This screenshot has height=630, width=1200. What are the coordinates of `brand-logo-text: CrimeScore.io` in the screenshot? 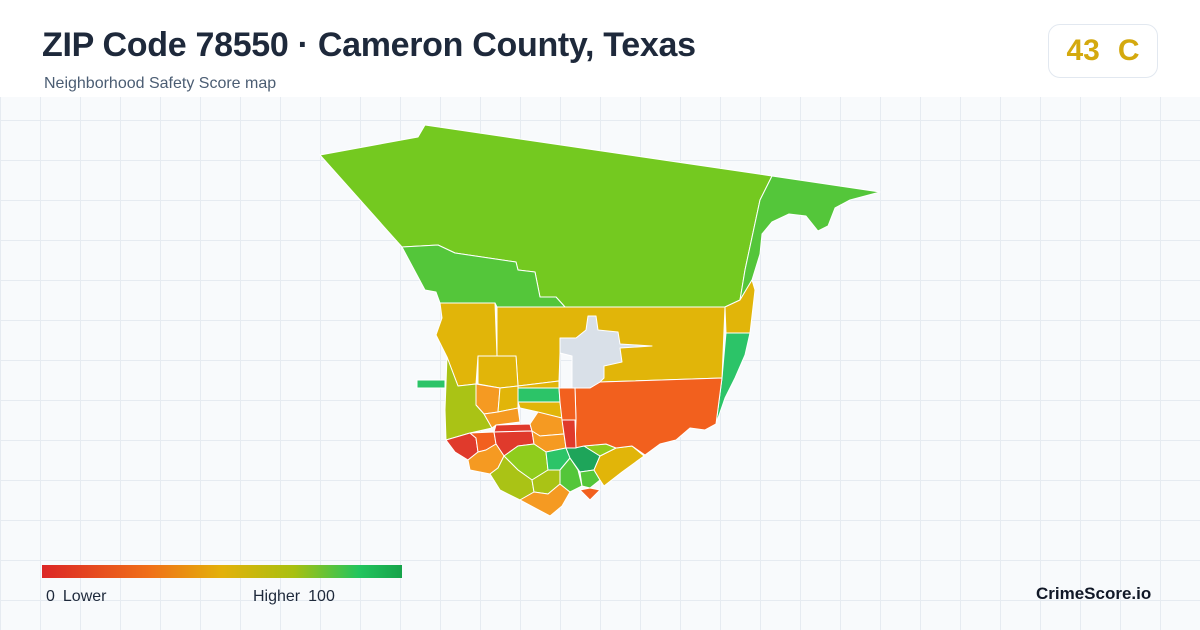 It's located at (1094, 593).